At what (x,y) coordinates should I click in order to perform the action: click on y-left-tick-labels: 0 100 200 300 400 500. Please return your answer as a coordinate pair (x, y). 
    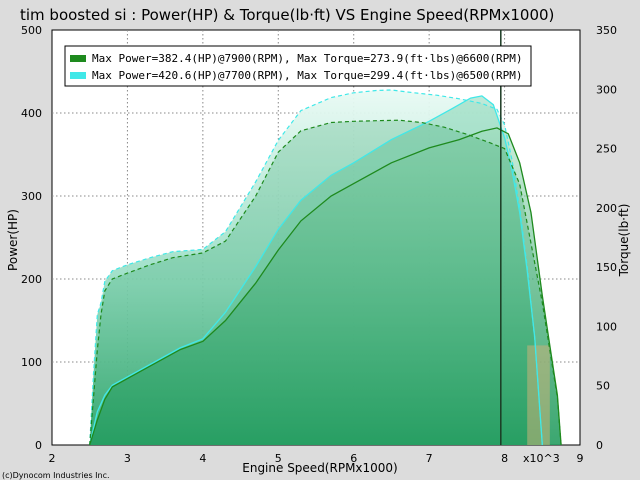
    Looking at the image, I should click on (31, 238).